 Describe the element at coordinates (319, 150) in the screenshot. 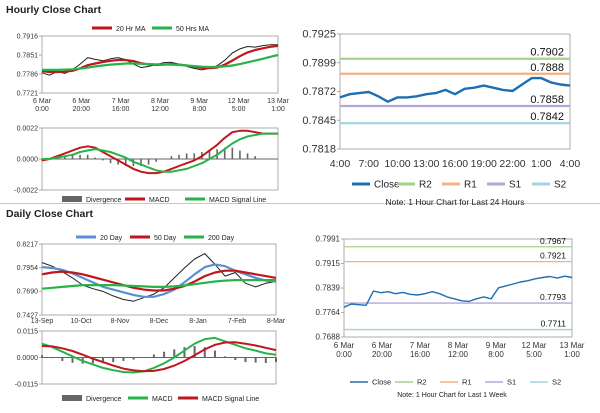

I see `hourly-24h-y-tick: 0.7818` at that location.